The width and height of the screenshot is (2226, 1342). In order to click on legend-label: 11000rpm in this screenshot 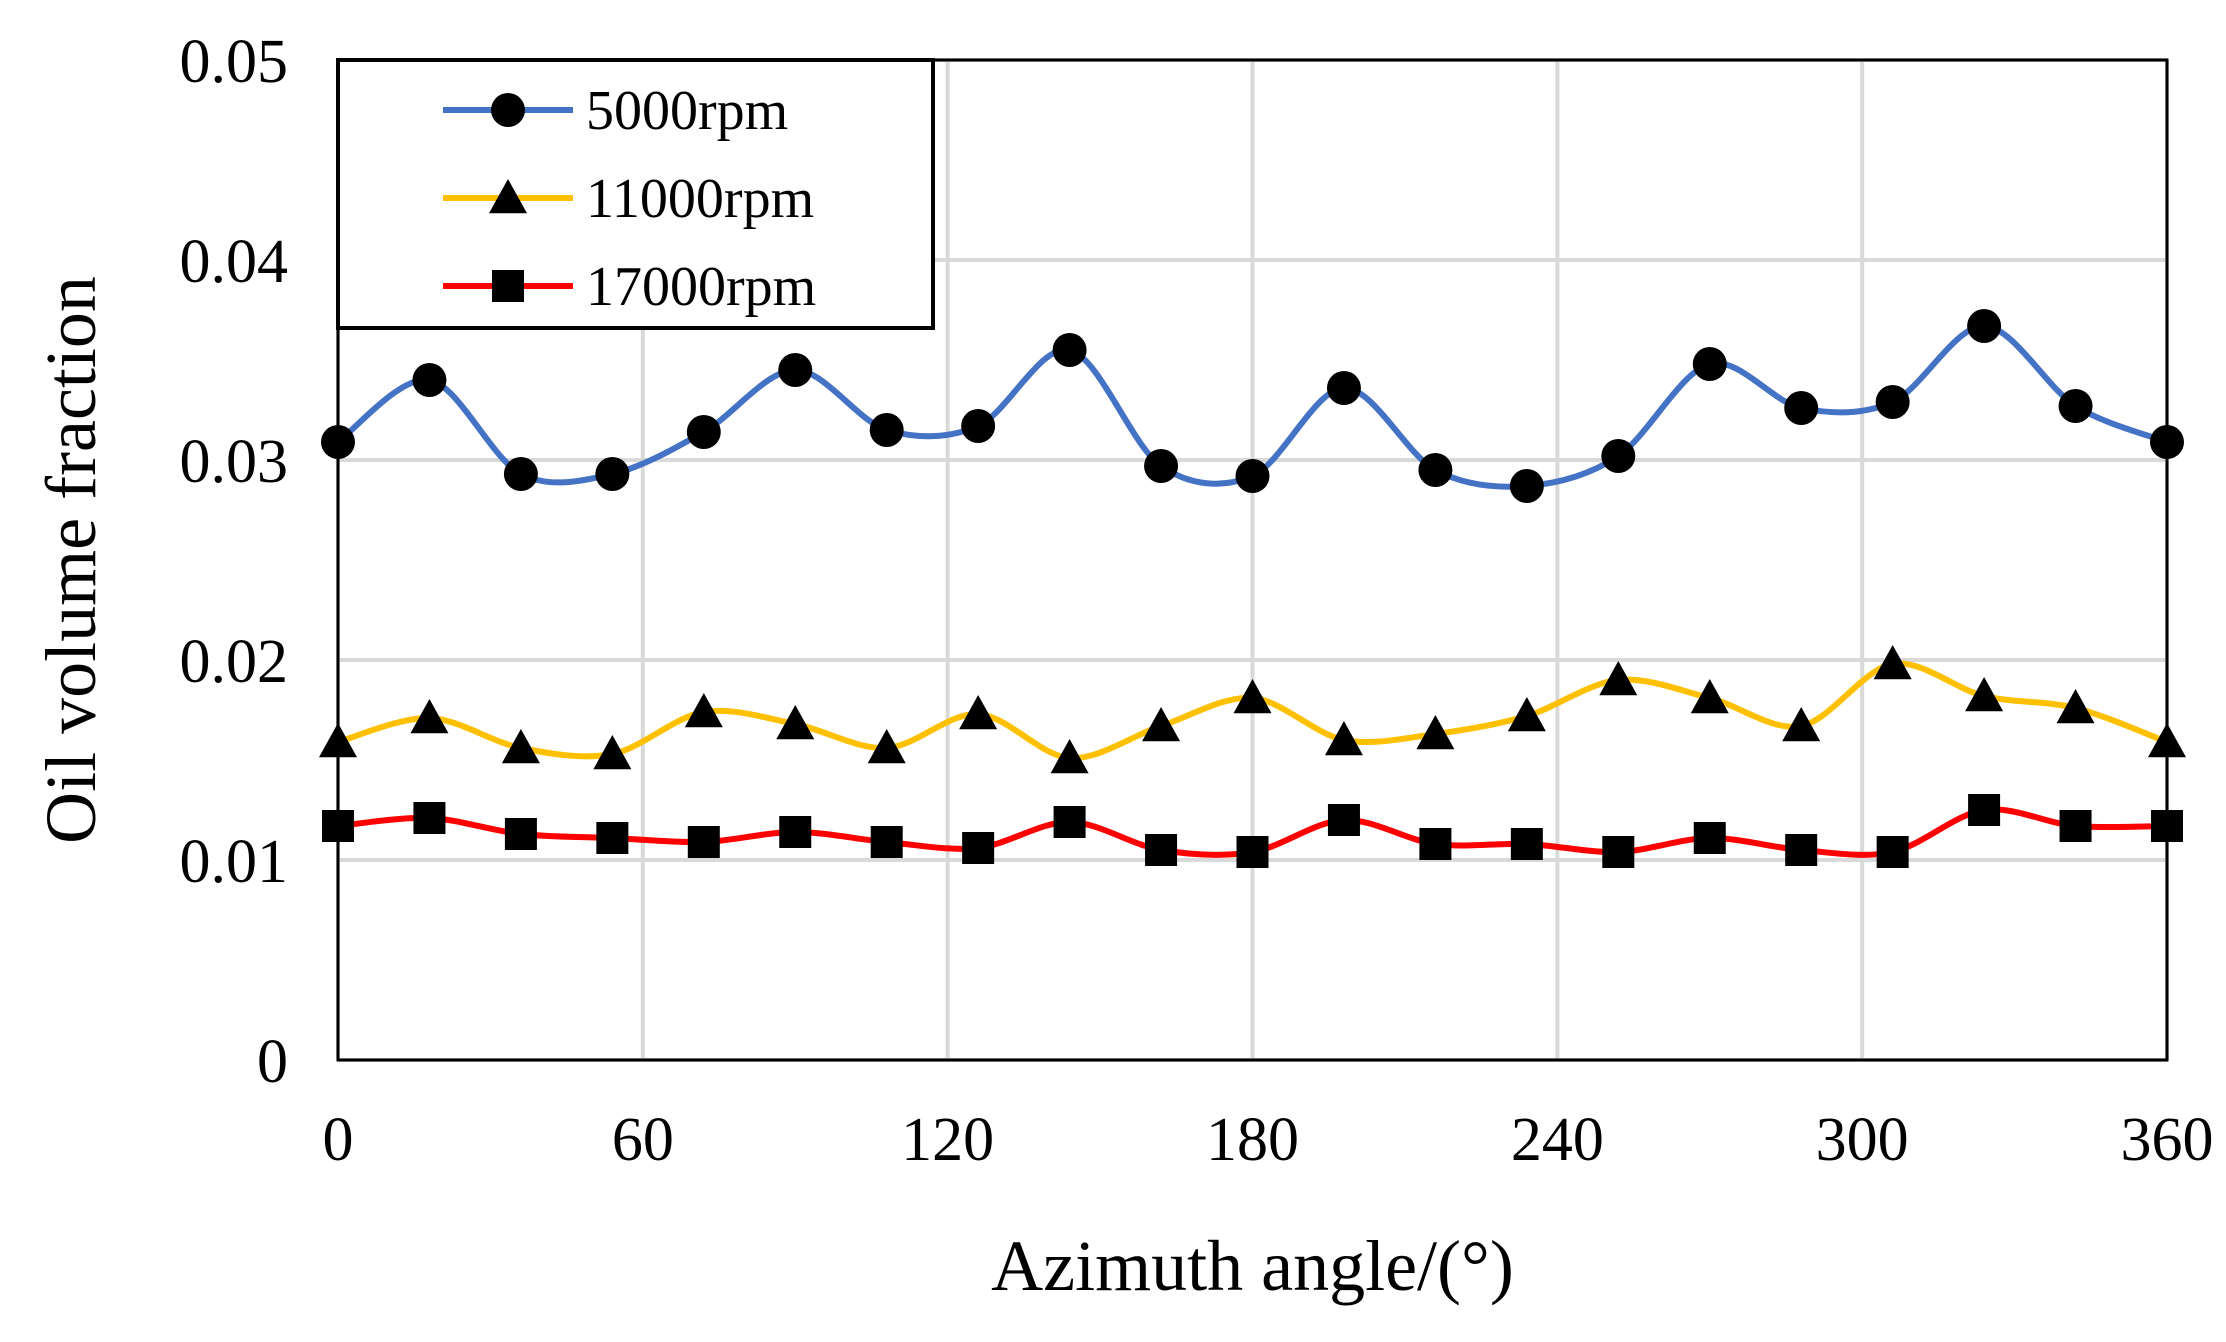, I will do `click(700, 199)`.